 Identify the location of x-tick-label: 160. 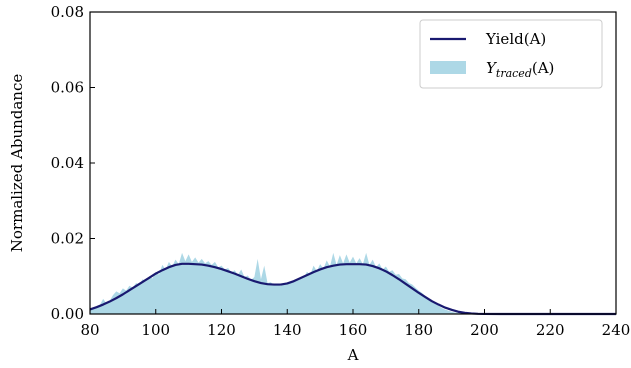
(353, 330).